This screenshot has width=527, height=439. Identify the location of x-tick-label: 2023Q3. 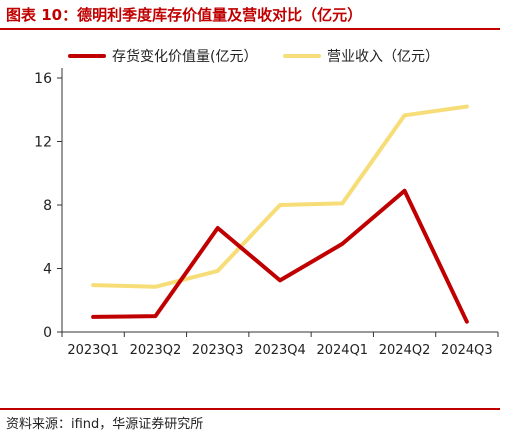
(218, 350).